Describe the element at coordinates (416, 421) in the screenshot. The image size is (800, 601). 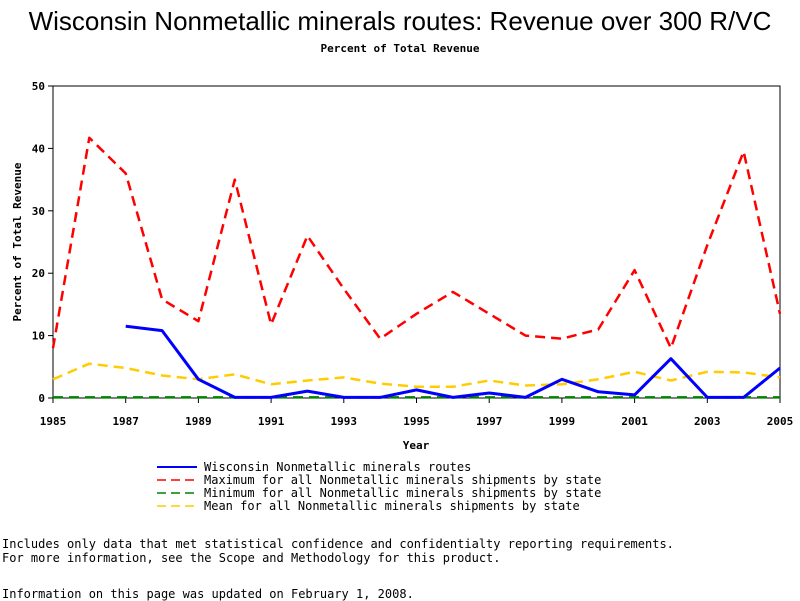
I see `x-tick-label: 1995` at that location.